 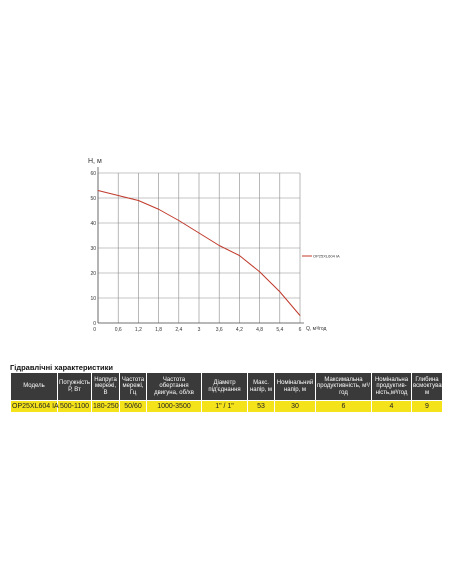 I want to click on cell-rotation-speed: 1000-3500, so click(x=174, y=406).